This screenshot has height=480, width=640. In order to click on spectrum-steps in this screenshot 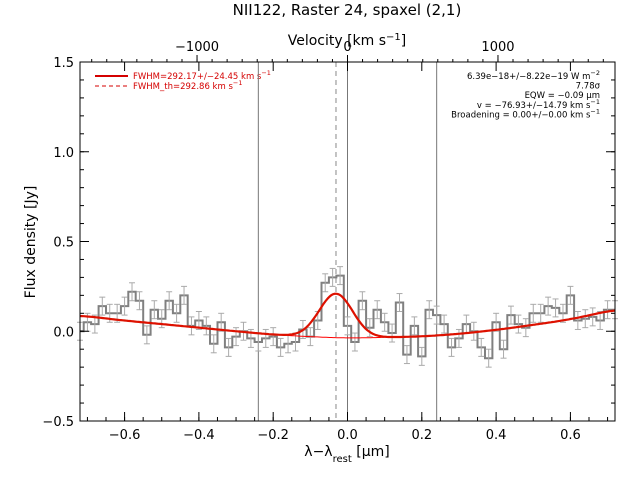, I will do `click(347, 317)`.